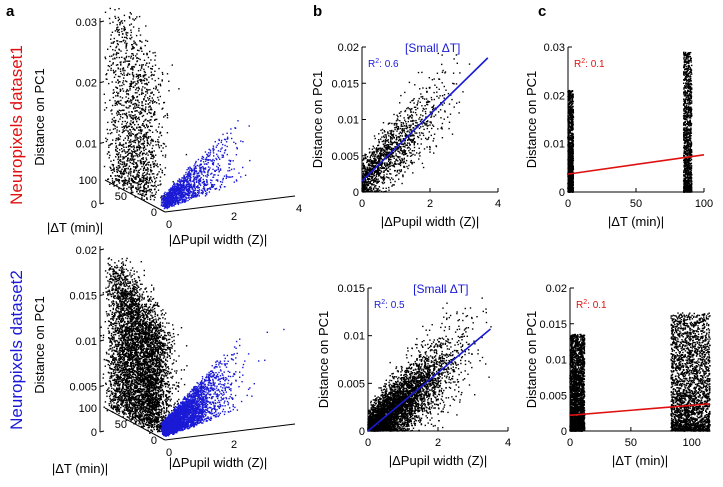 The image size is (723, 487). Describe the element at coordinates (430, 204) in the screenshot. I see `x-tick-label: 2` at that location.